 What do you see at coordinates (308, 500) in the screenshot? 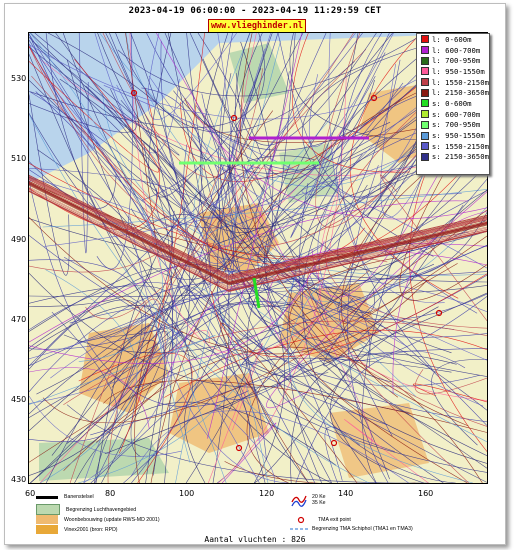
I see `key-ke-contours: 20 Ke 35 Ke` at bounding box center [308, 500].